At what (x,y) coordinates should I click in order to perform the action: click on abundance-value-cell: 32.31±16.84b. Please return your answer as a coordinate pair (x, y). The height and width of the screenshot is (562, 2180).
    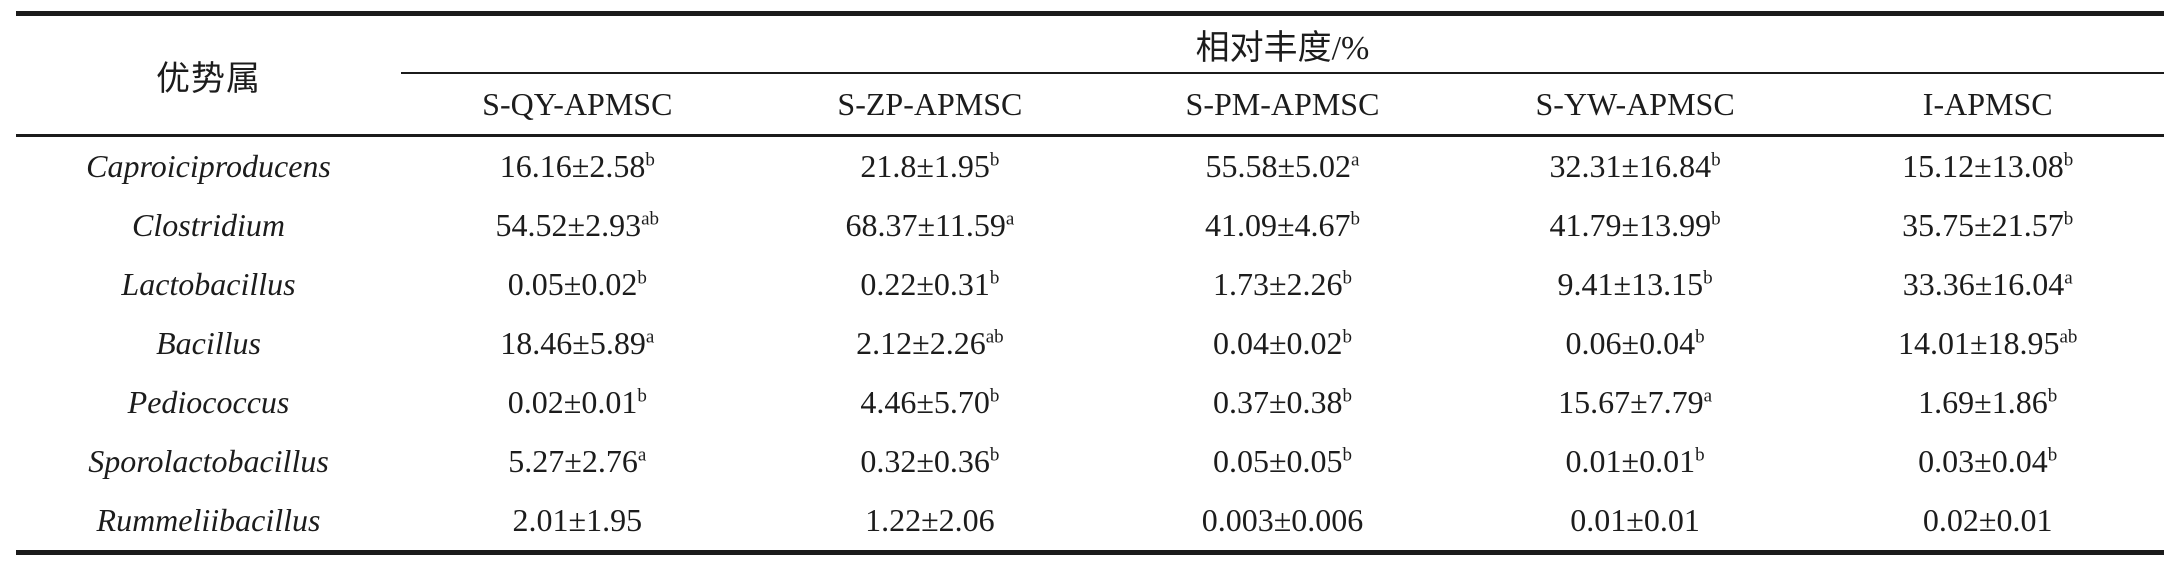
    Looking at the image, I should click on (1635, 166).